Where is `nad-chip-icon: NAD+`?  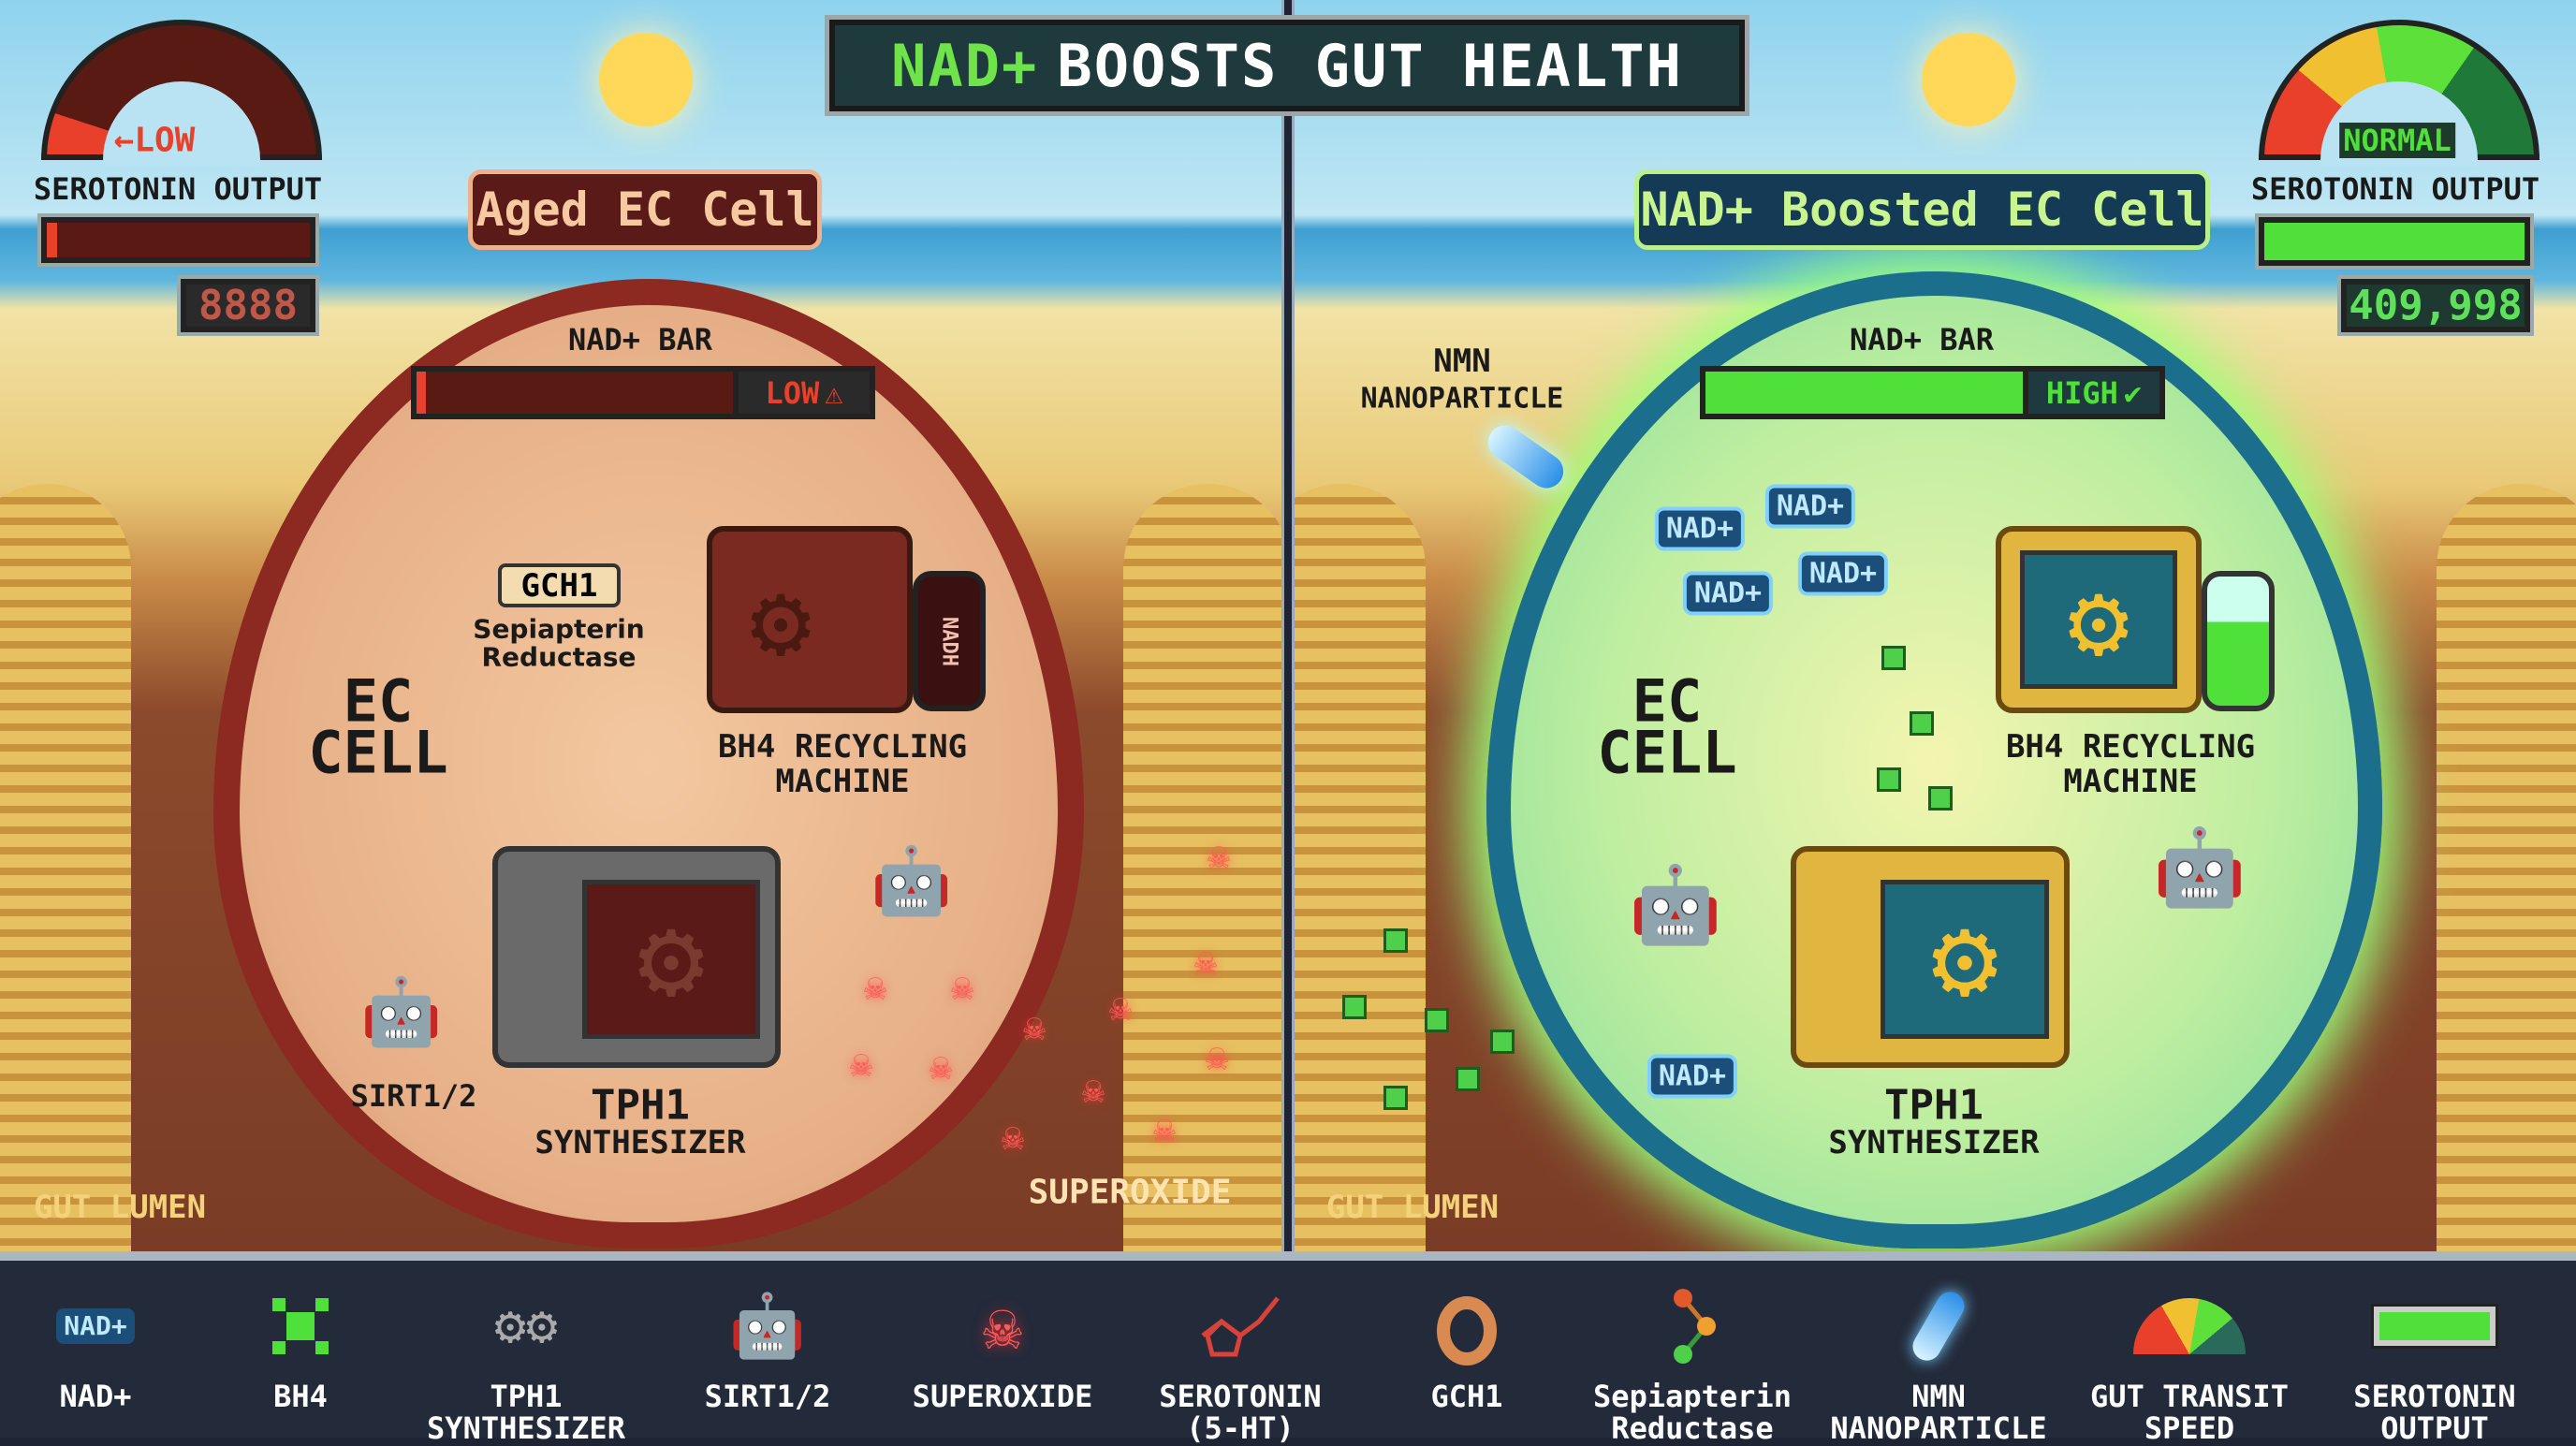
nad-chip-icon: NAD+ is located at coordinates (95, 1326).